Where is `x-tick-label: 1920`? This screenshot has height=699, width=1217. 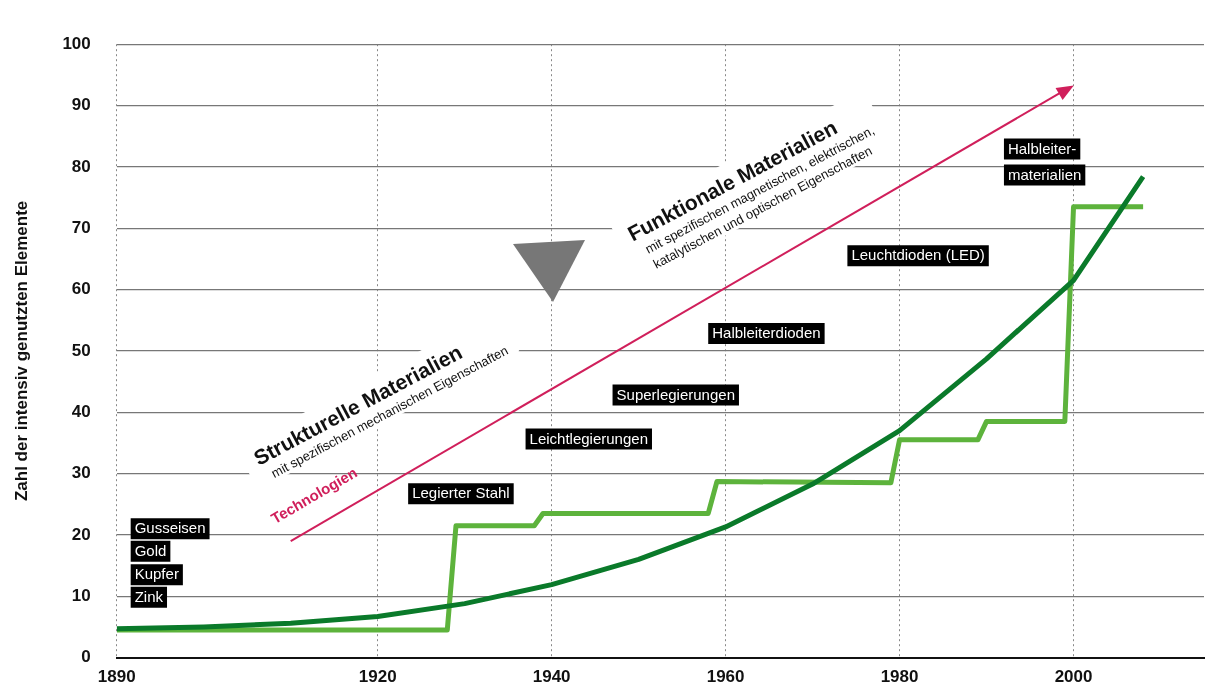
x-tick-label: 1920 is located at coordinates (377, 677).